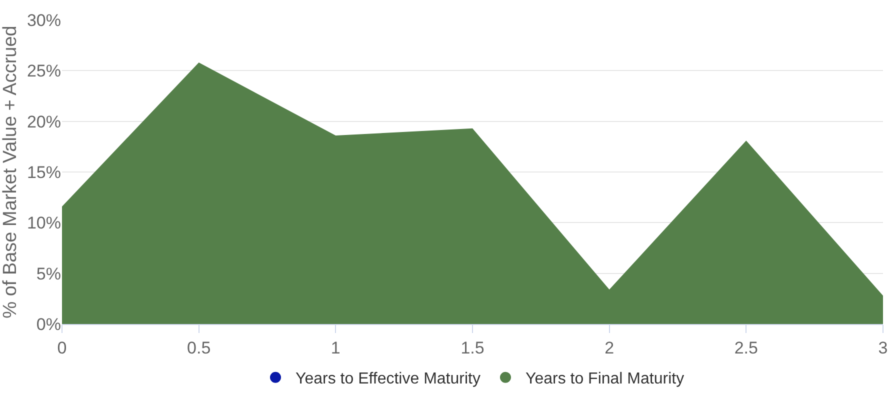 Image resolution: width=893 pixels, height=400 pixels. Describe the element at coordinates (62, 348) in the screenshot. I see `x-tick-label: 0` at that location.